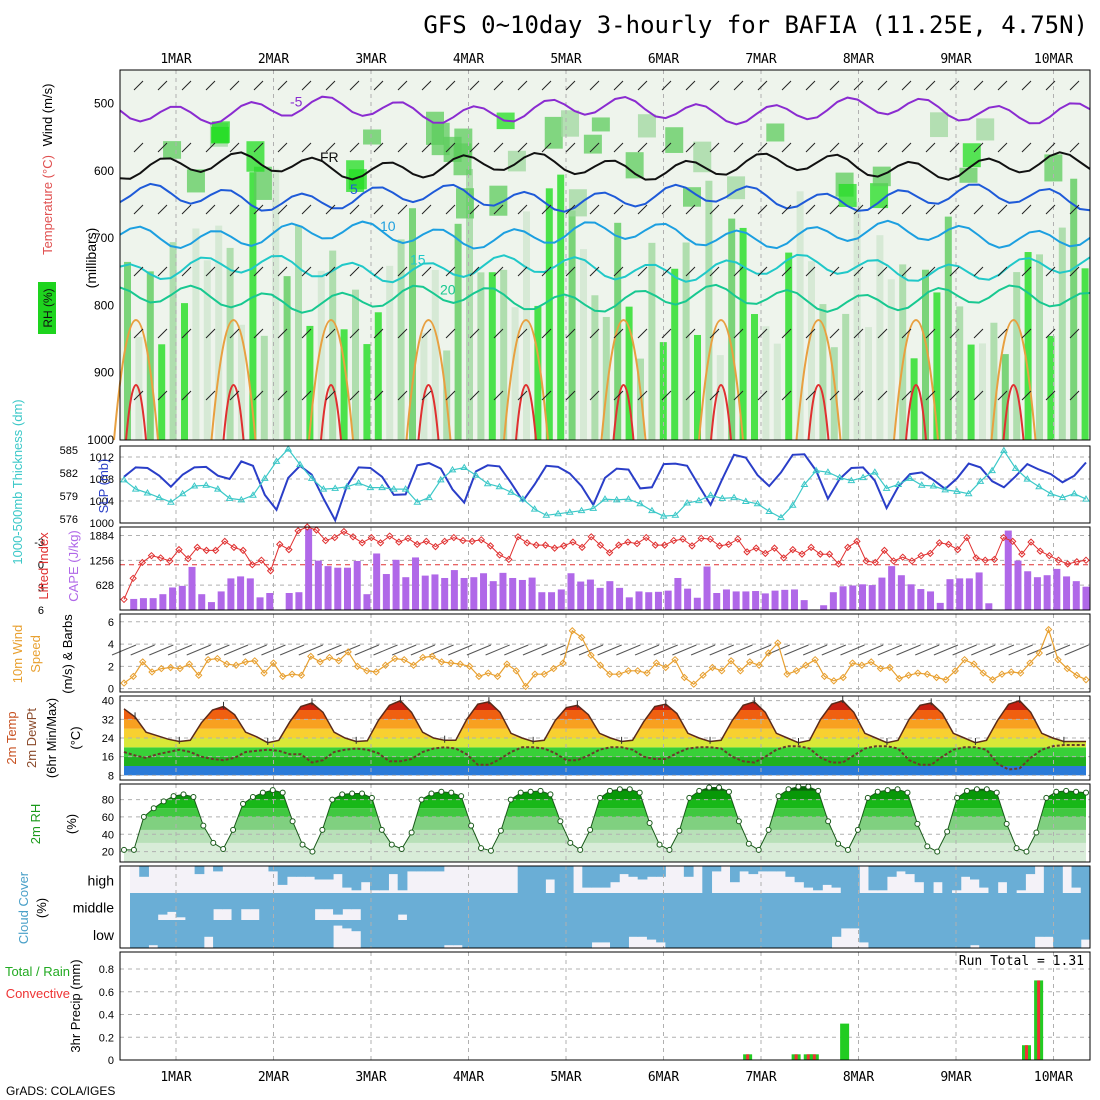  I want to click on wind-axis-label-3: (m/s) & Barbs, so click(67, 654).